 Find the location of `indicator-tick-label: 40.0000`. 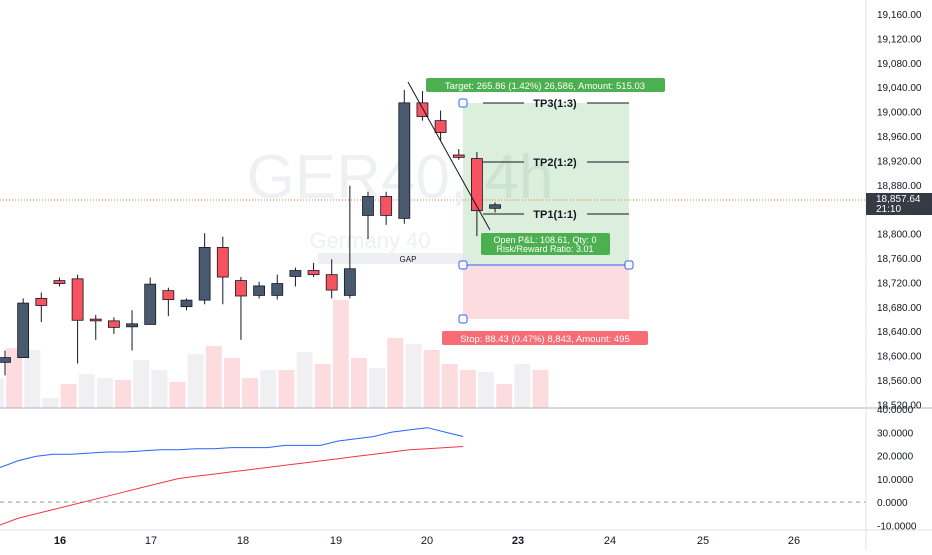

indicator-tick-label: 40.0000 is located at coordinates (895, 410).